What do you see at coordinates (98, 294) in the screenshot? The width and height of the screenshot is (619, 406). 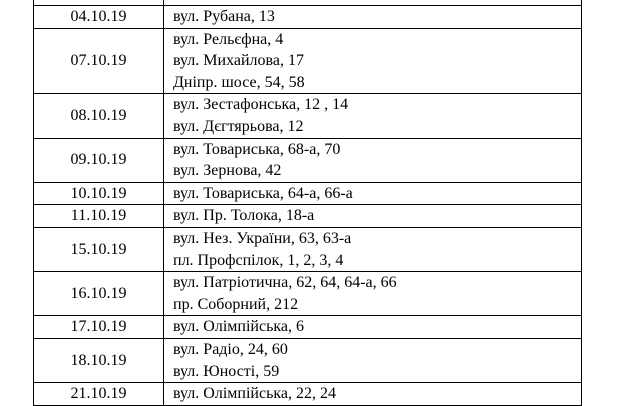 I see `date-cell: 16.10.19` at bounding box center [98, 294].